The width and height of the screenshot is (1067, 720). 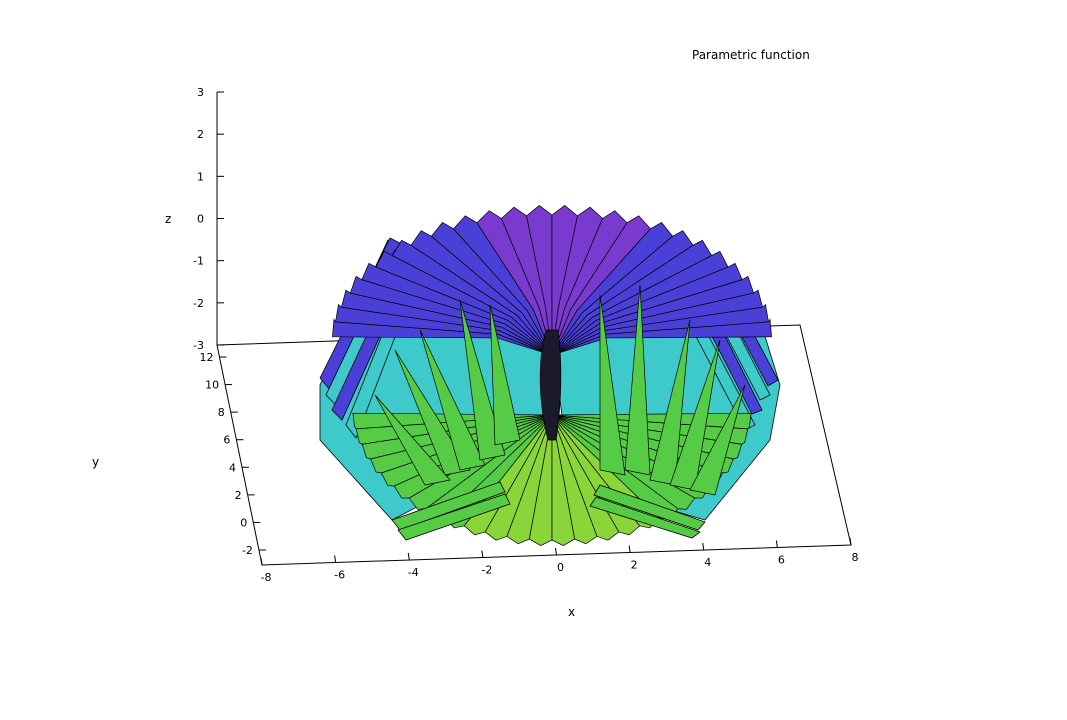 What do you see at coordinates (707, 562) in the screenshot?
I see `x-tick-label: 4` at bounding box center [707, 562].